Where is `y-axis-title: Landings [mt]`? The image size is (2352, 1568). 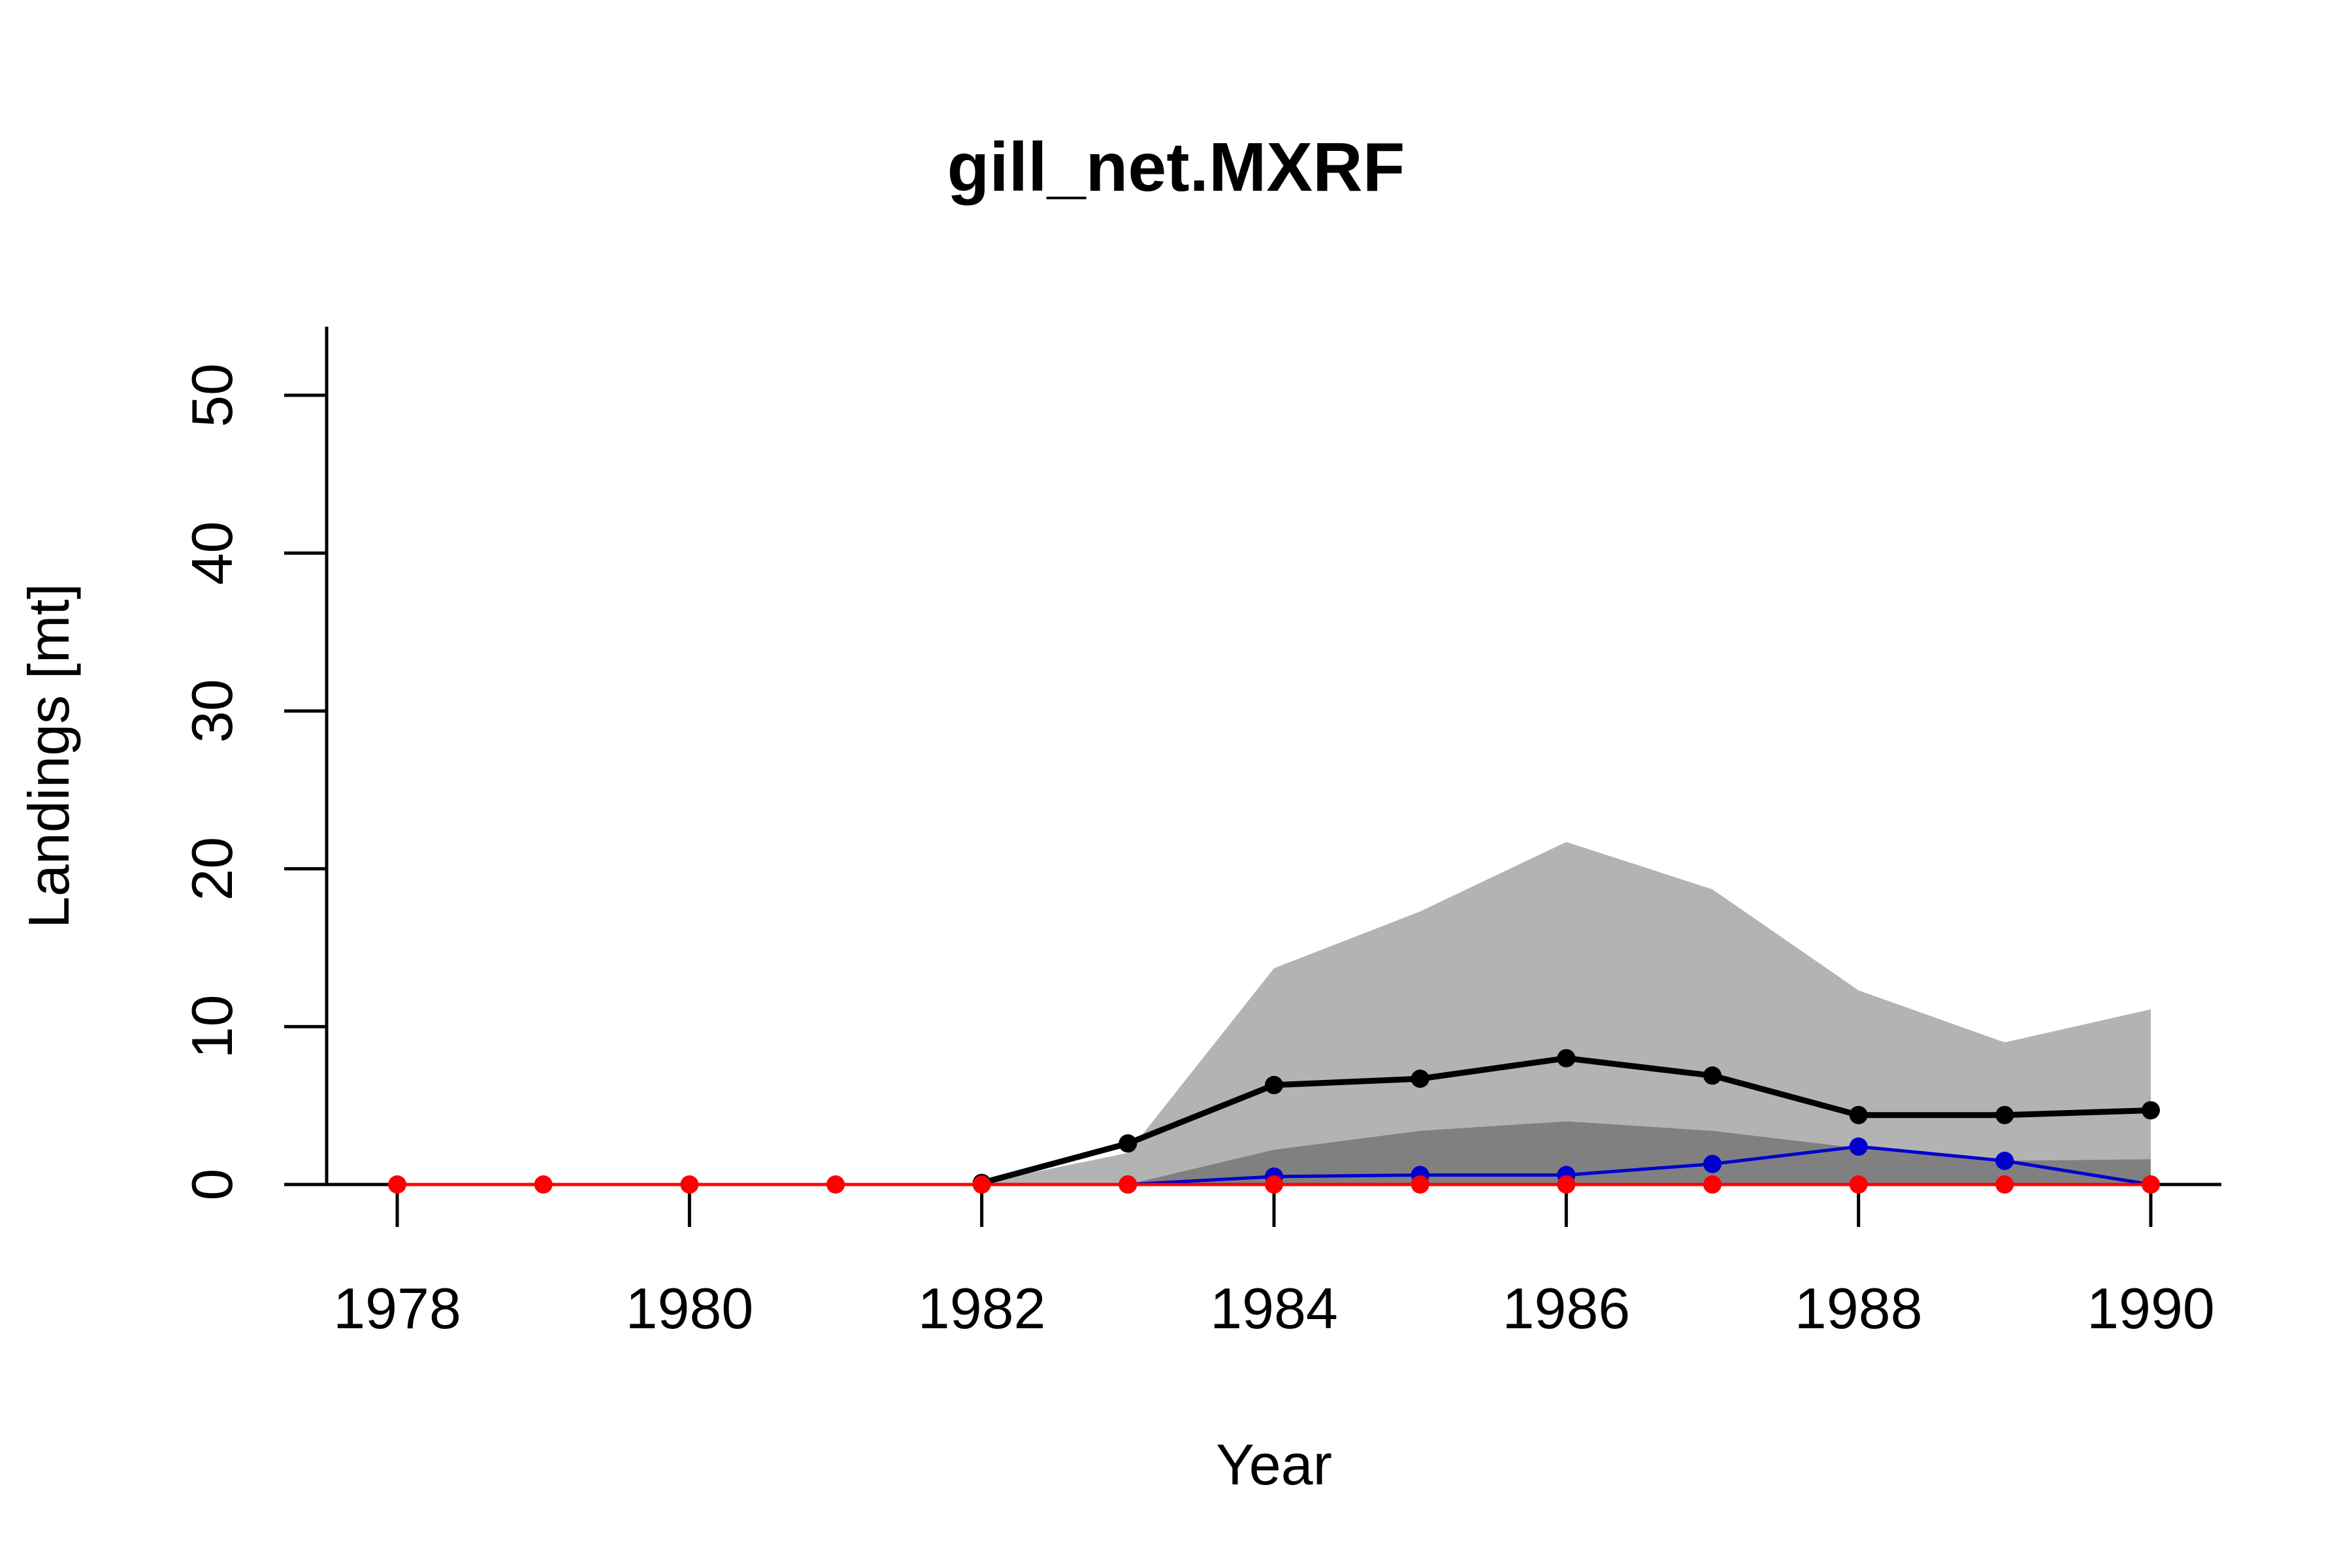 y-axis-title: Landings [mt] is located at coordinates (48, 755).